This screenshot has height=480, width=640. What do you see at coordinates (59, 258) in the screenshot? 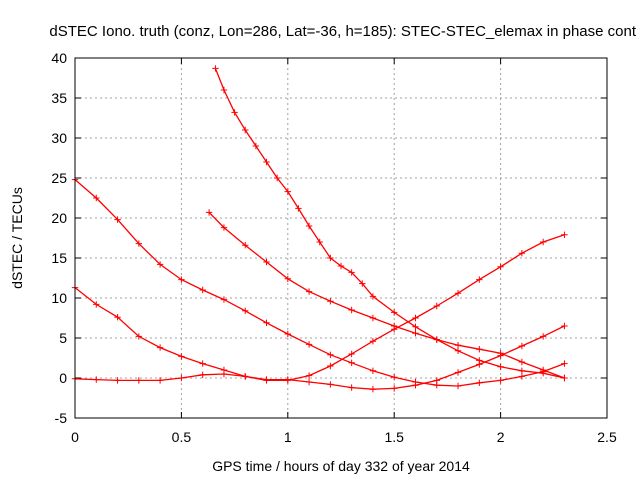
I see `y-tick-label: 15` at bounding box center [59, 258].